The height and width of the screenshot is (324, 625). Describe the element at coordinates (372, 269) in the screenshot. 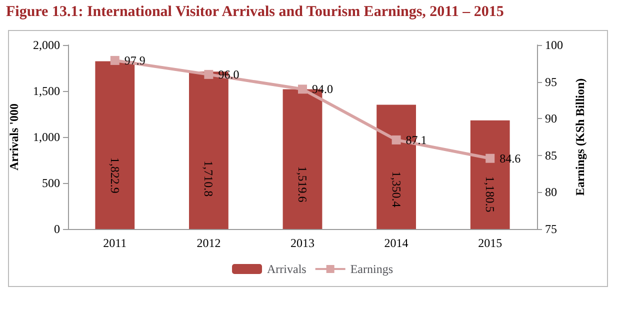

I see `legend-label: Earnings` at that location.